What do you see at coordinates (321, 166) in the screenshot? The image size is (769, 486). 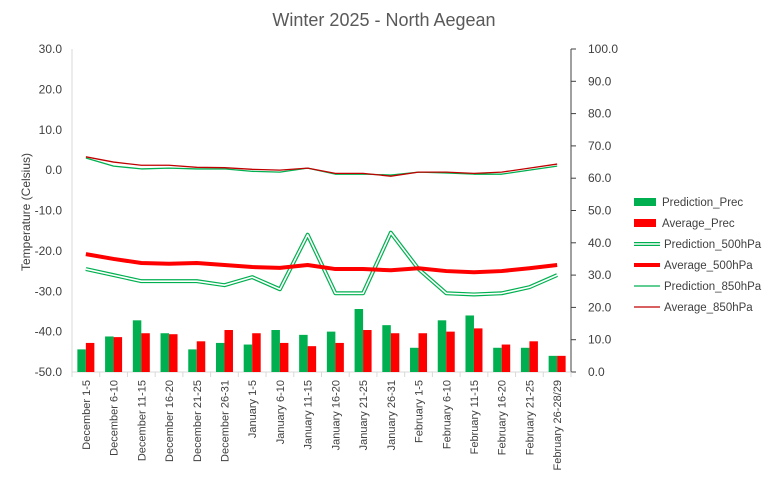 I see `line-average-850hpa` at bounding box center [321, 166].